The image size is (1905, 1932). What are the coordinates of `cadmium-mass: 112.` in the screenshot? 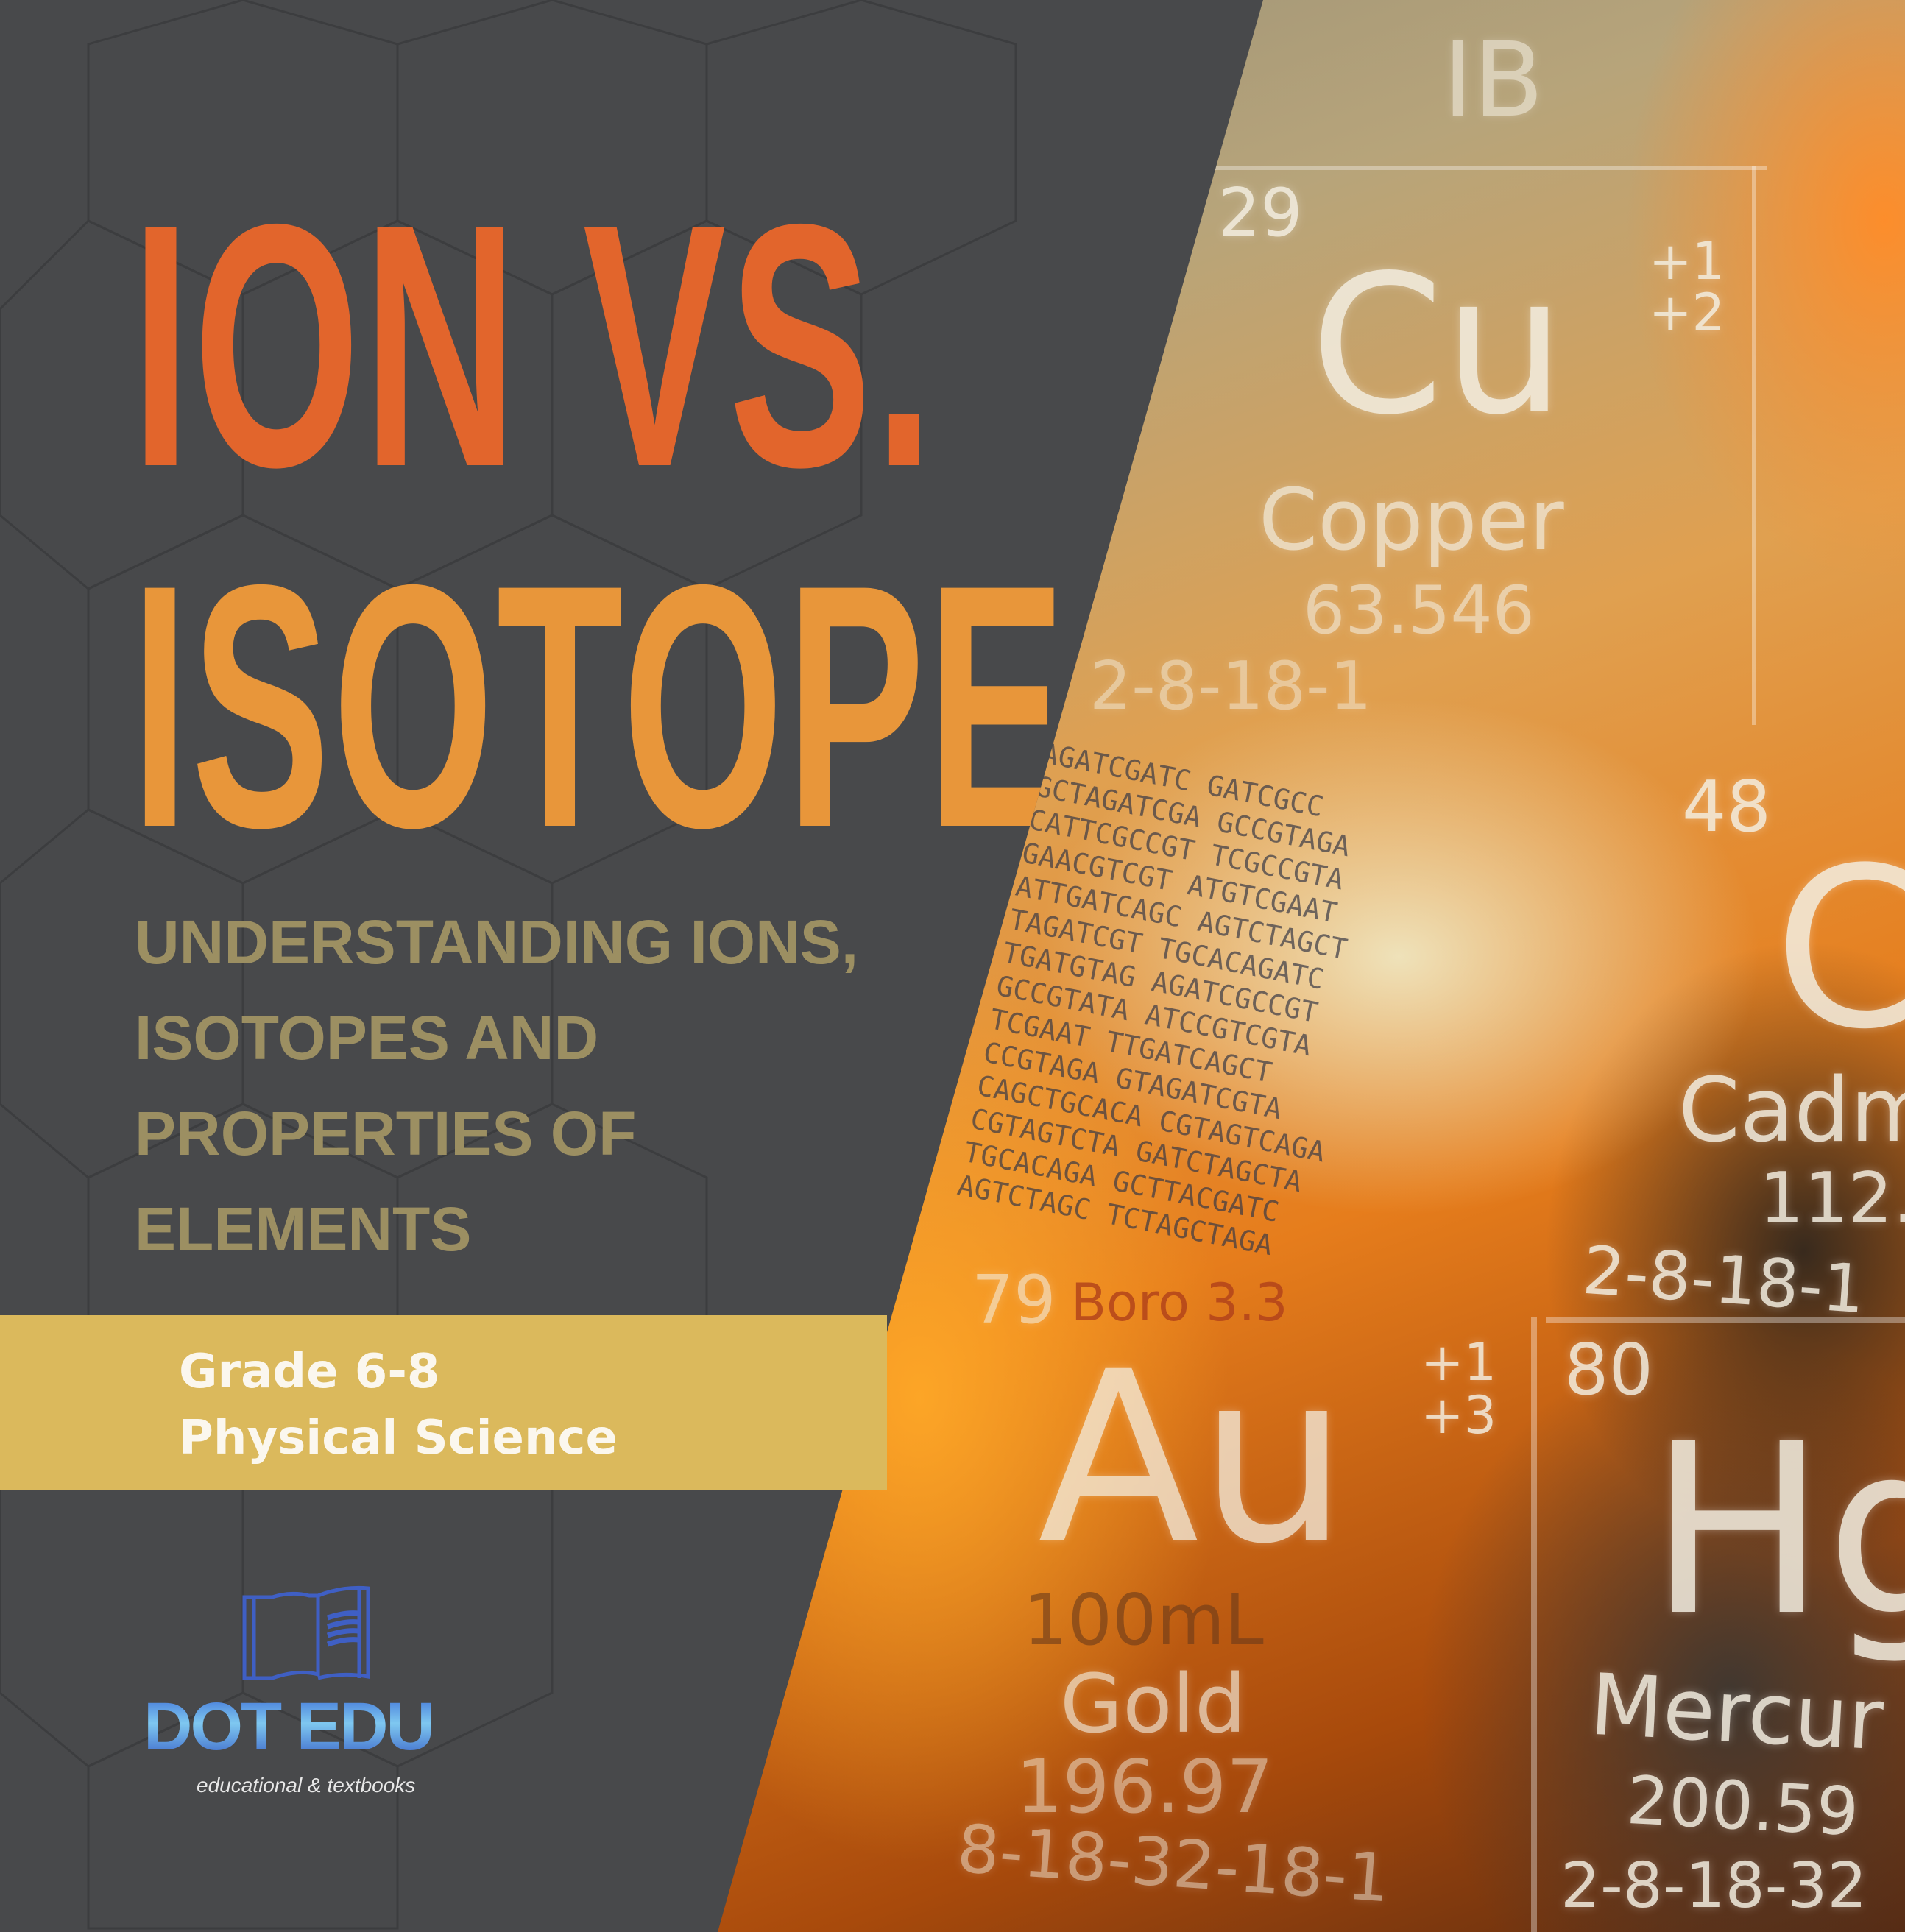 It's located at (1832, 1198).